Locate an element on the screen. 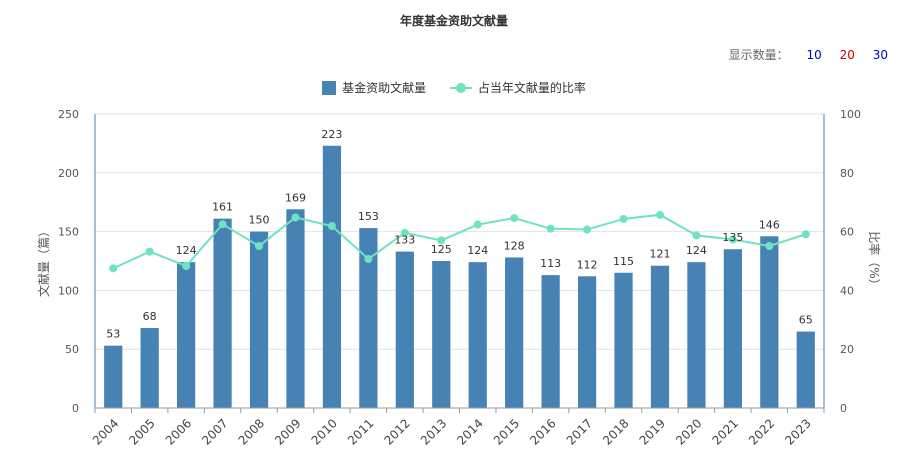  x-tick-label: 2014 is located at coordinates (469, 431).